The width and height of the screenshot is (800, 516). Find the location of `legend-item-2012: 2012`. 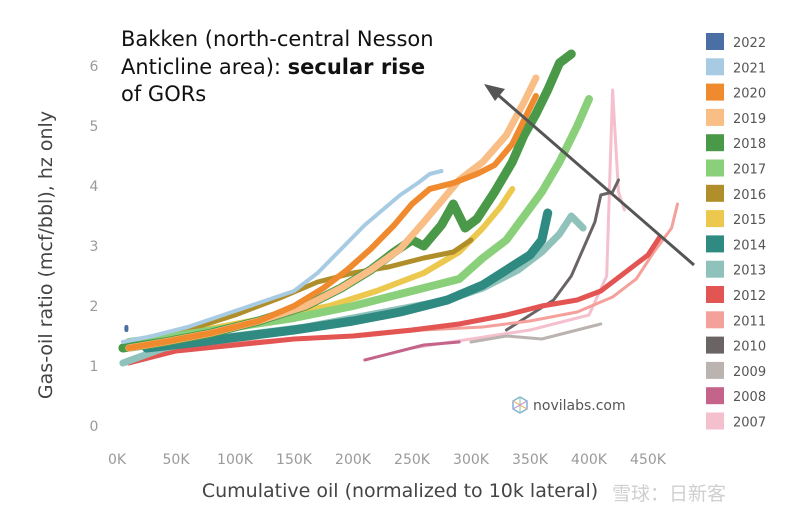

legend-item-2012: 2012 is located at coordinates (736, 295).